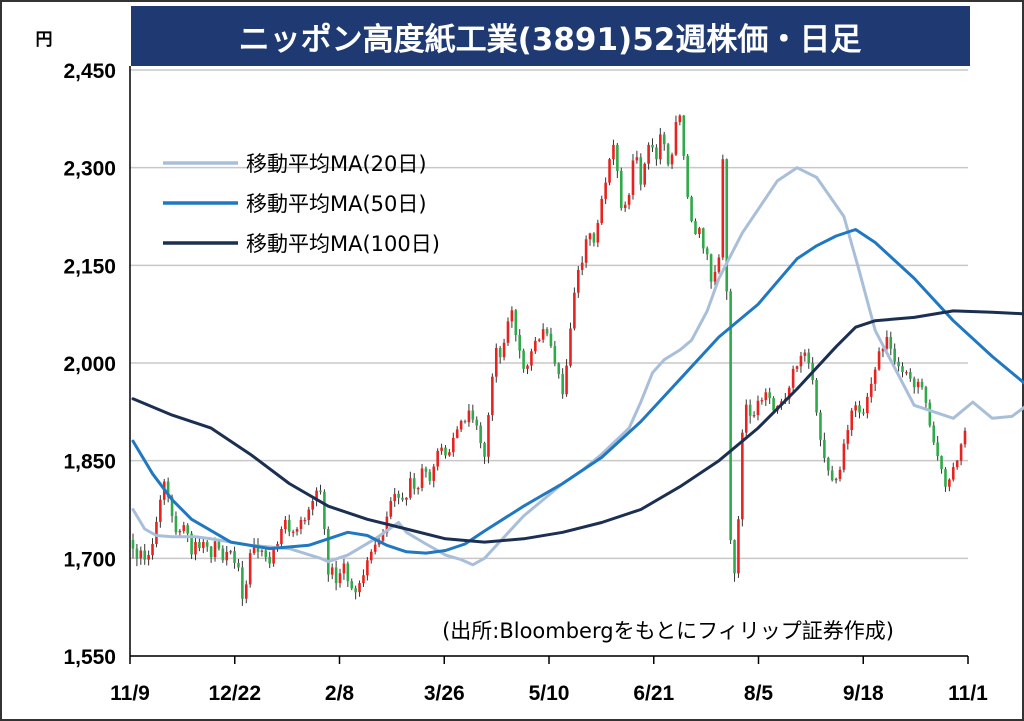 The width and height of the screenshot is (1024, 721). I want to click on y-tick-label: 2,150, so click(89, 266).